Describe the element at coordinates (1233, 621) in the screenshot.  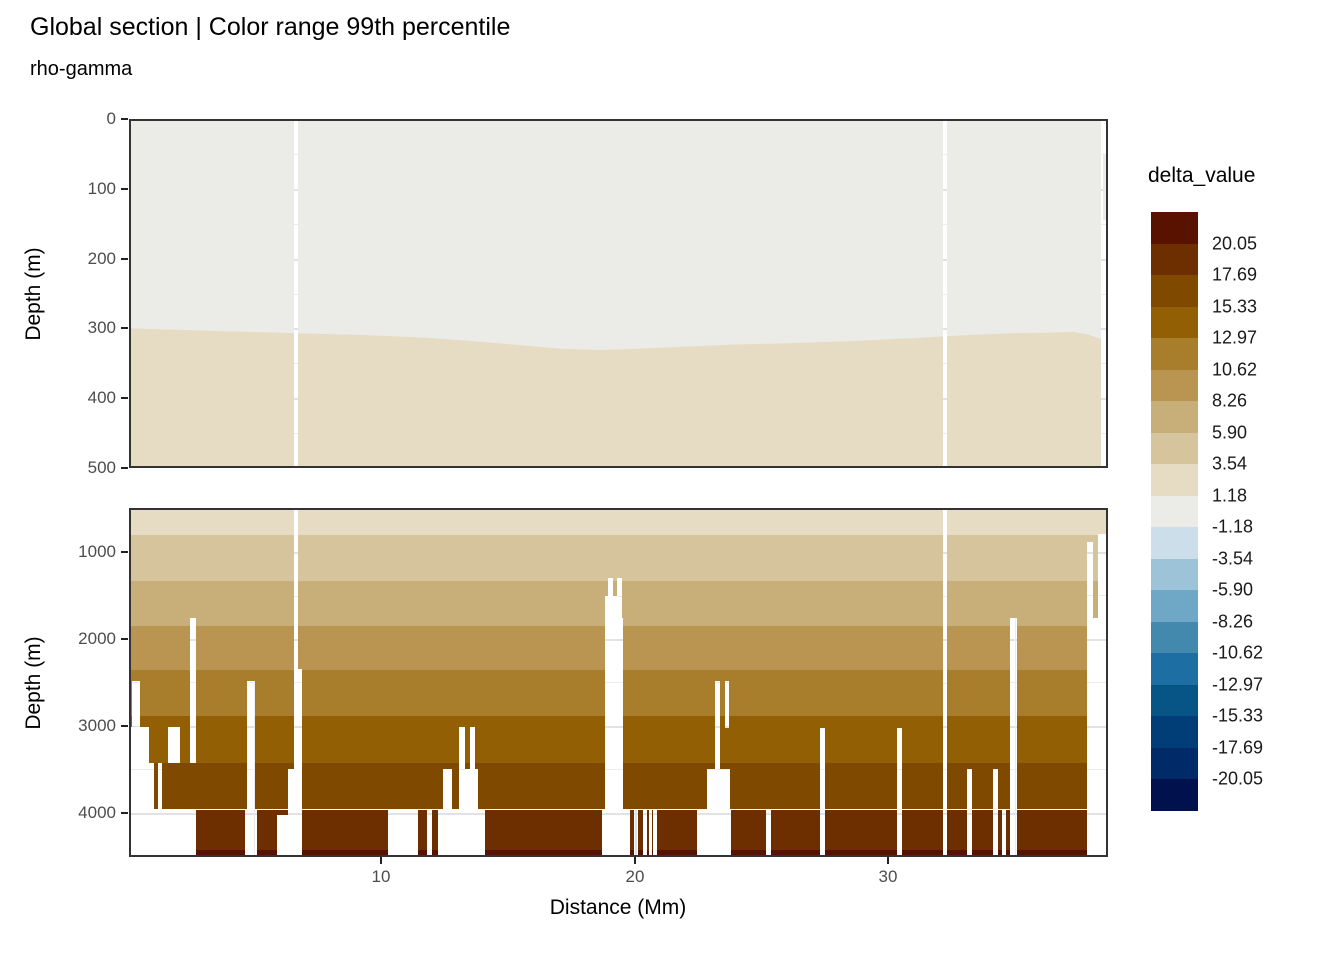
I see `legend-break-label: -8.26` at that location.